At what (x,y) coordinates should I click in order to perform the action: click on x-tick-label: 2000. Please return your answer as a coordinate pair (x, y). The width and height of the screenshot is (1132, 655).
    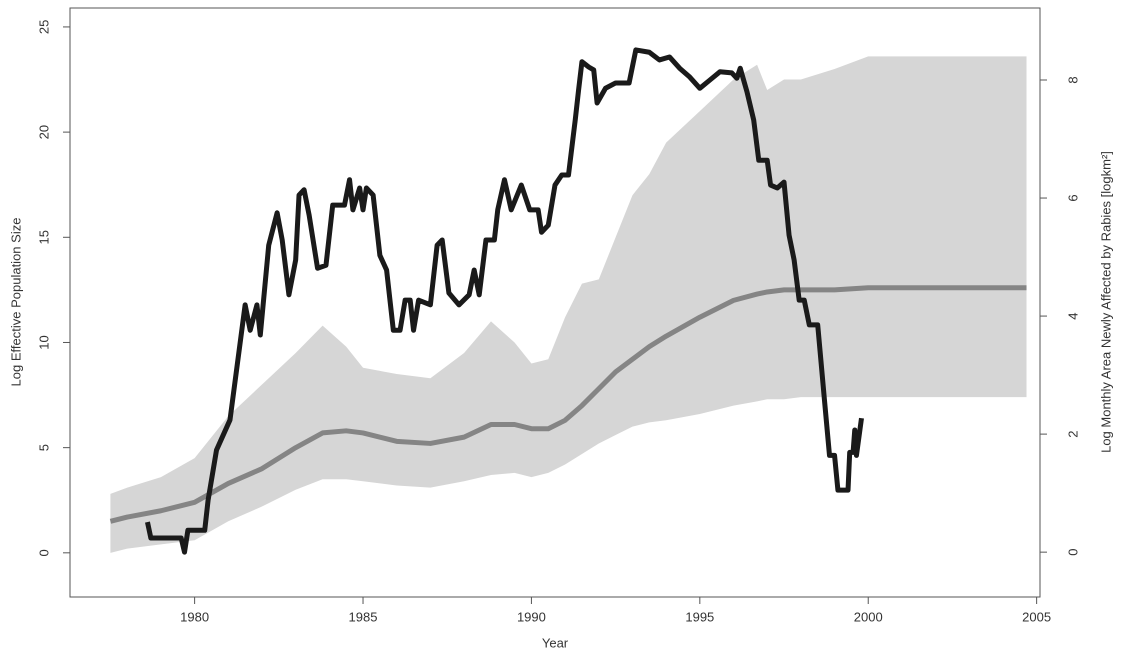
    Looking at the image, I should click on (868, 616).